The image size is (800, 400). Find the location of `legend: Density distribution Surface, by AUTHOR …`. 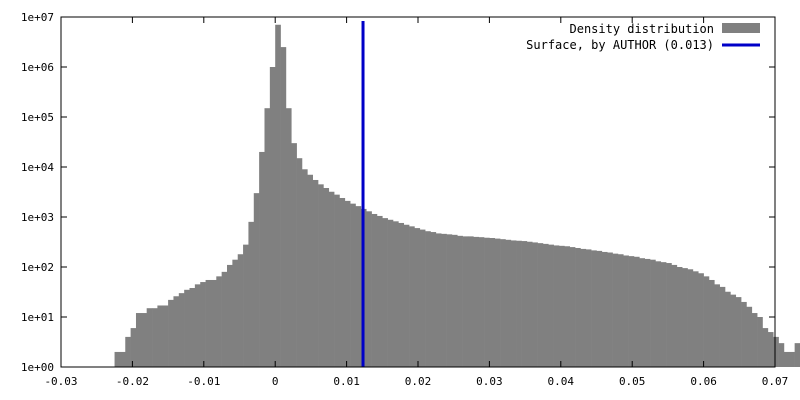

legend: Density distribution Surface, by AUTHOR … is located at coordinates (643, 37).